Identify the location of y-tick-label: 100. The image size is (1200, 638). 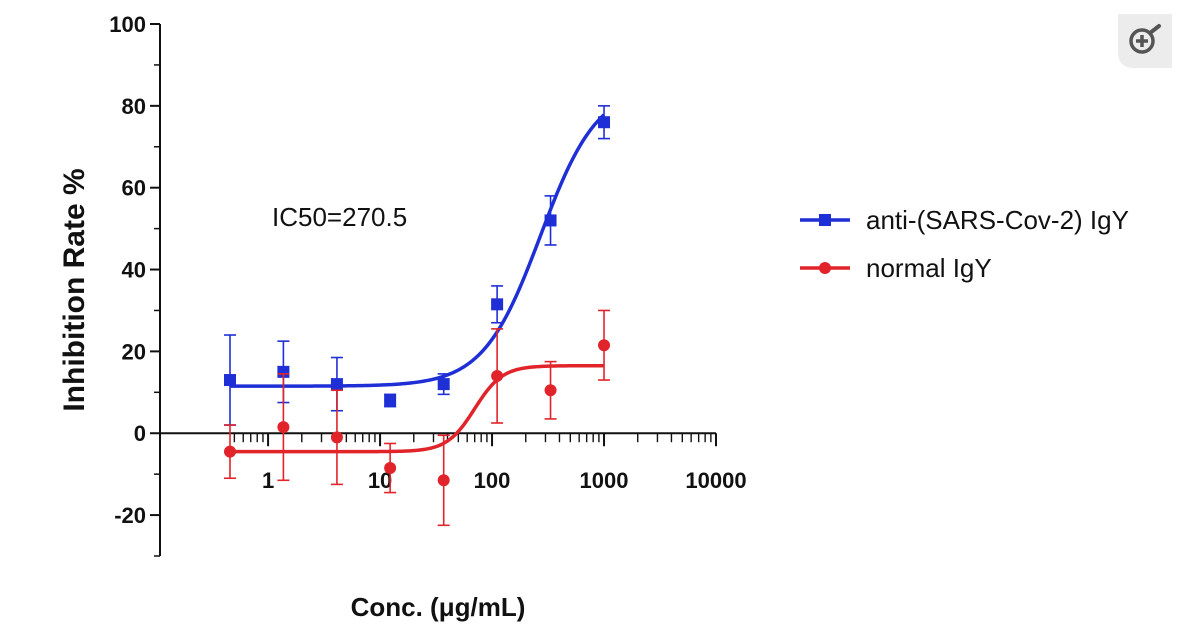
(127, 24).